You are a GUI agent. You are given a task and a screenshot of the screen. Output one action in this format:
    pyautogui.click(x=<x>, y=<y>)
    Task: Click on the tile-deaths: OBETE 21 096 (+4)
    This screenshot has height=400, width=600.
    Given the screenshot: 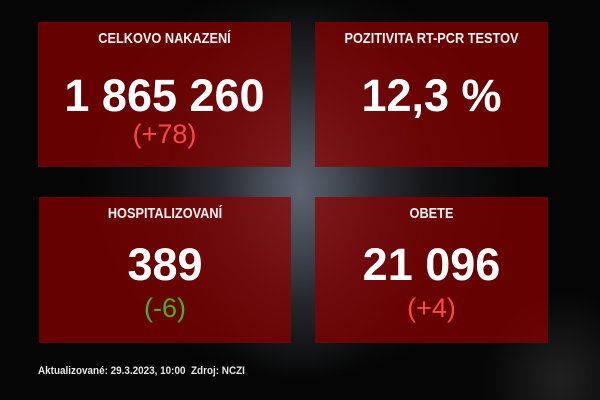 What is the action you would take?
    pyautogui.click(x=431, y=270)
    